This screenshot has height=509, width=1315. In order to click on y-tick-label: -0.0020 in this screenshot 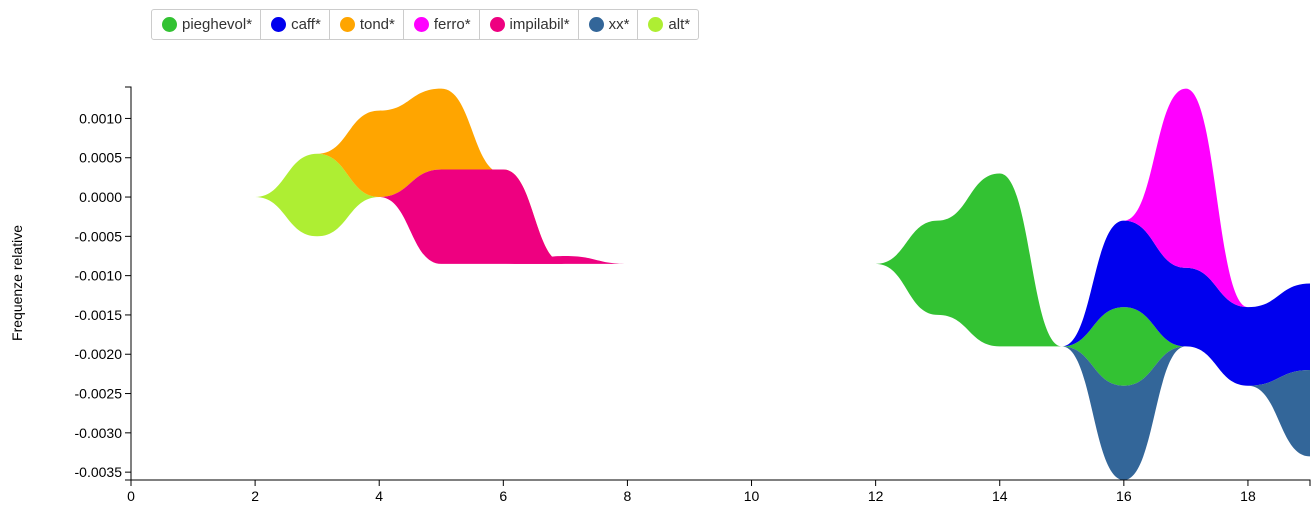, I will do `click(99, 354)`.